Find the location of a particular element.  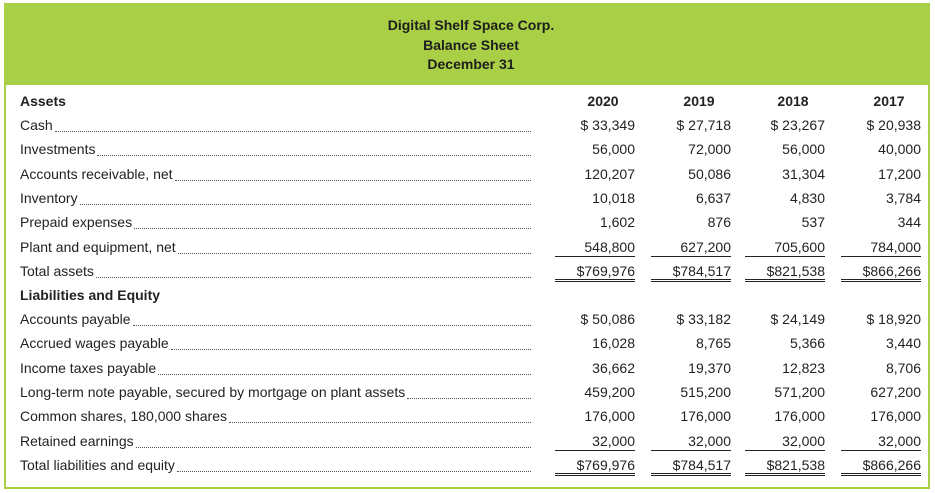

value-cell: 31,304 is located at coordinates (803, 173).